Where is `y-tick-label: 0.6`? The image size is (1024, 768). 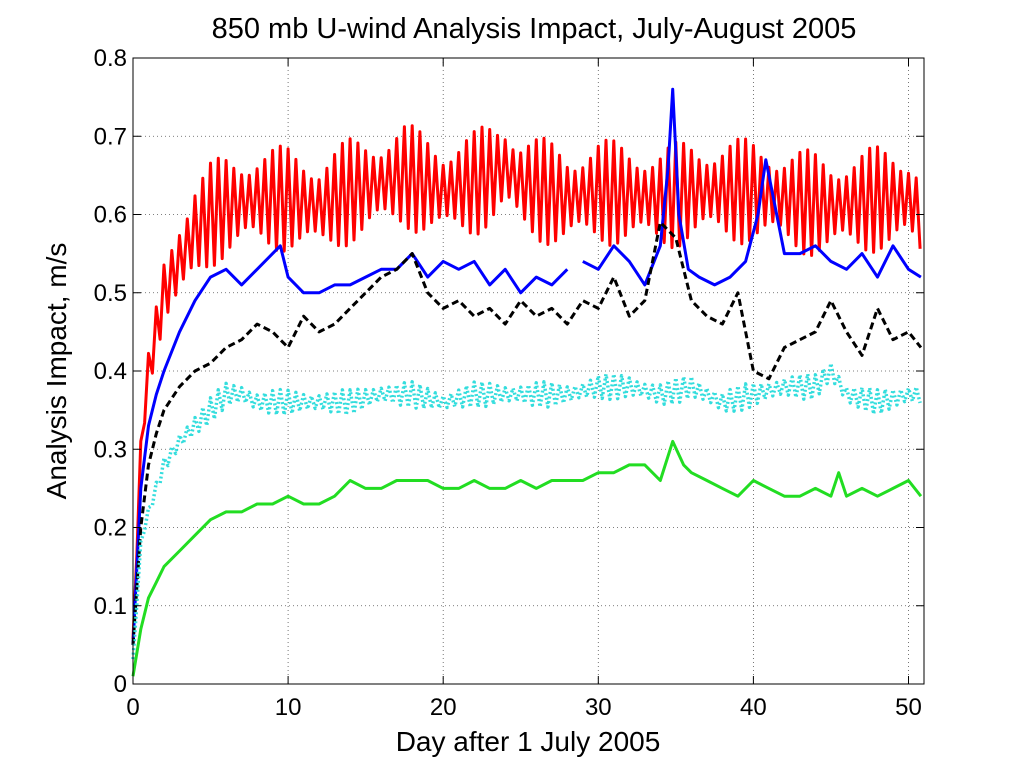
y-tick-label: 0.6 is located at coordinates (110, 215).